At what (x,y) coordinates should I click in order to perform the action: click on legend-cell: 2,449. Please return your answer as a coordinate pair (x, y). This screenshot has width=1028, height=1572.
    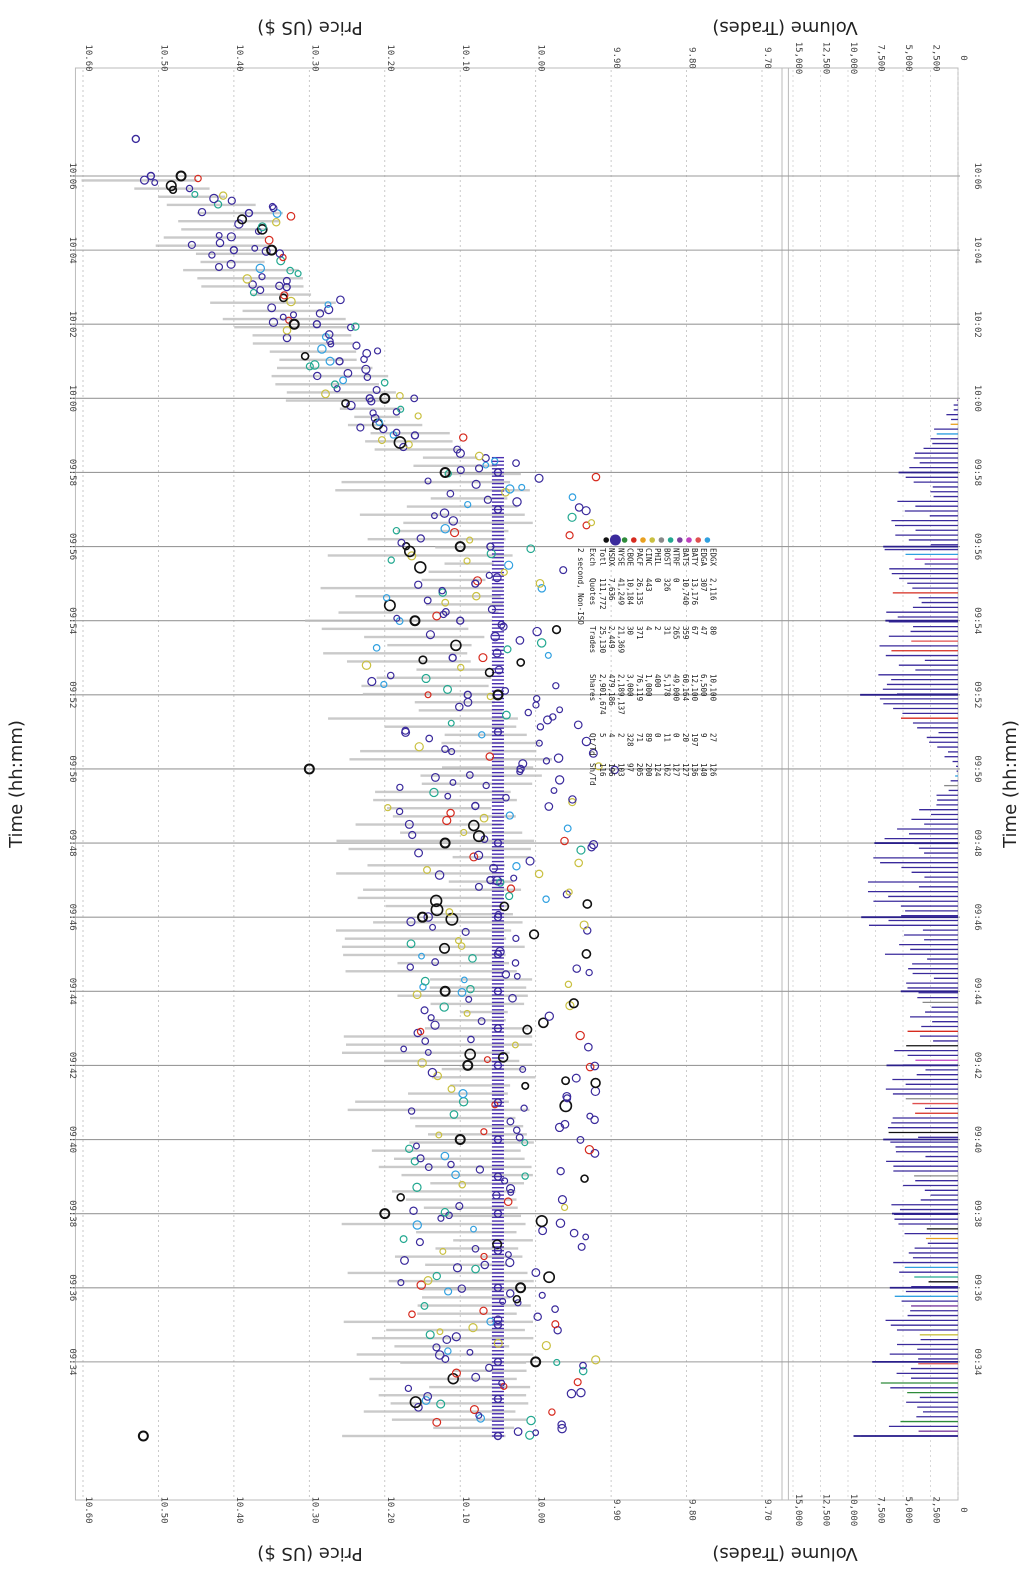
    Looking at the image, I should click on (611, 637).